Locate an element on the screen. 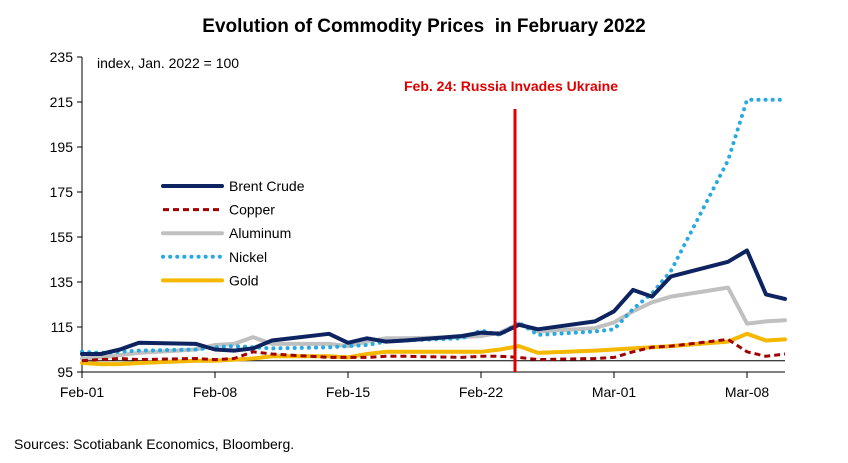 The image size is (848, 463). x-axis: Feb-01 Feb-08 Feb-15 Feb-22 Mar-01 Mar-08 is located at coordinates (422, 380).